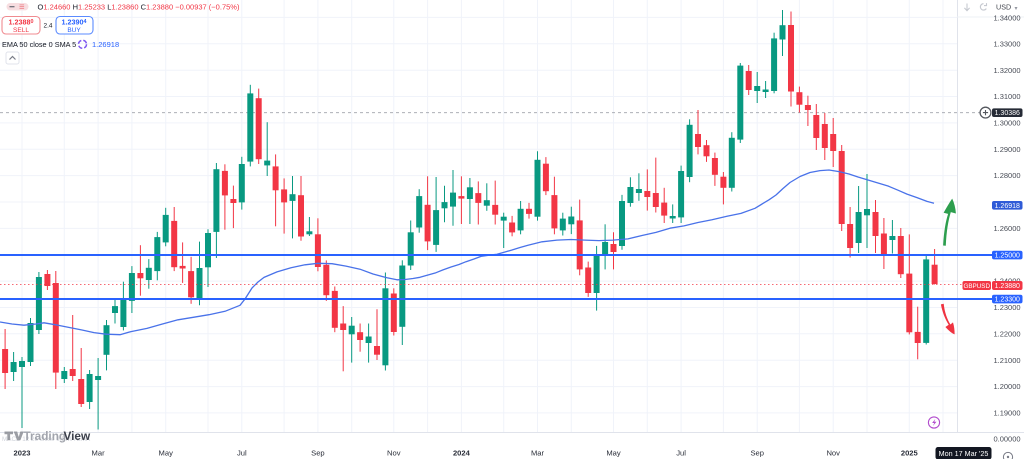 Image resolution: width=1024 pixels, height=464 pixels. What do you see at coordinates (74, 22) in the screenshot?
I see `svg-text: 1.23904` at bounding box center [74, 22].